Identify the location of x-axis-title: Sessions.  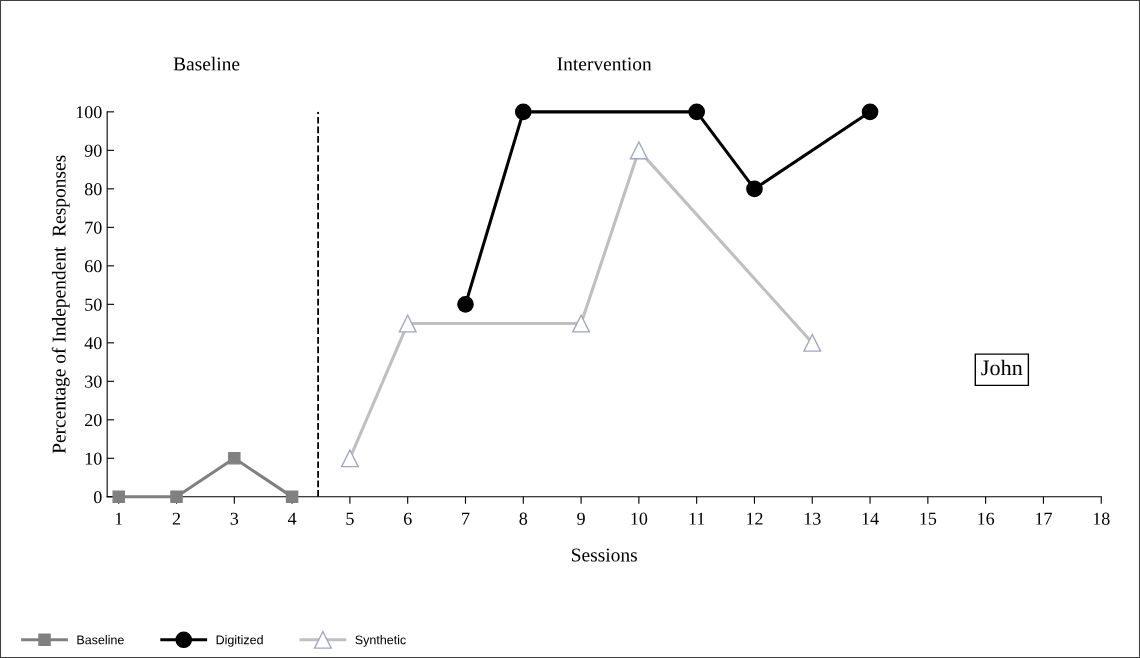
(604, 555).